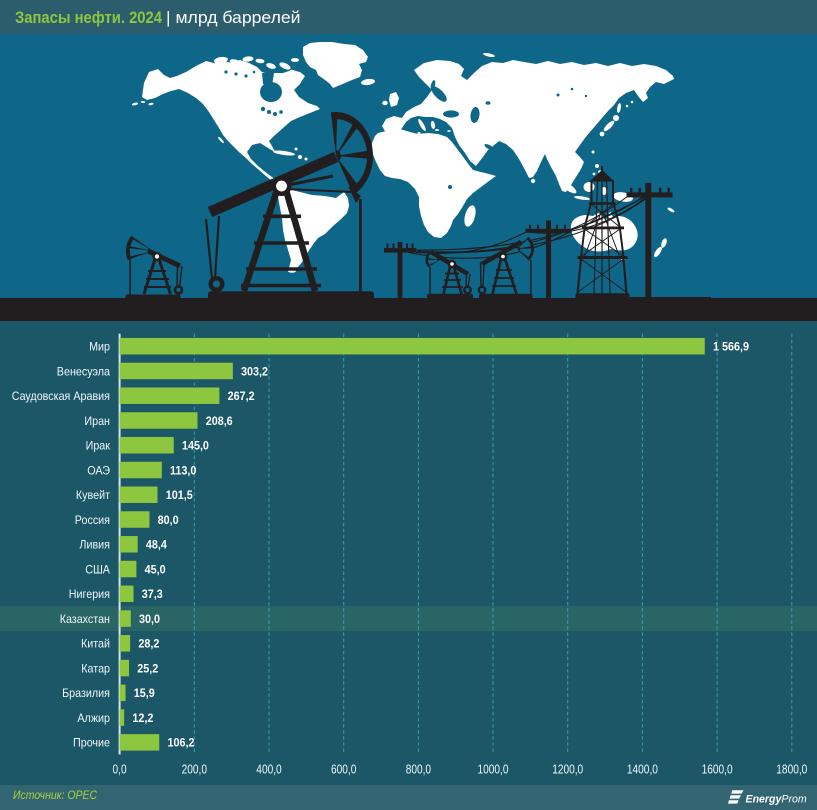 Image resolution: width=817 pixels, height=810 pixels. I want to click on svg-text: 15,9, so click(144, 693).